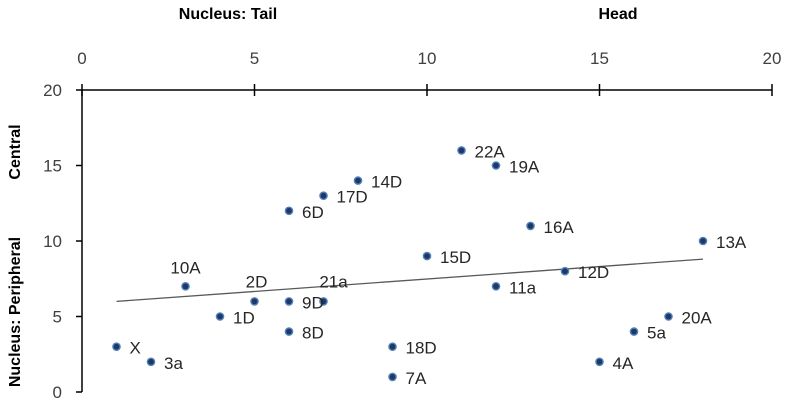 This screenshot has width=787, height=406. Describe the element at coordinates (668, 316) in the screenshot. I see `data-point-20A` at that location.